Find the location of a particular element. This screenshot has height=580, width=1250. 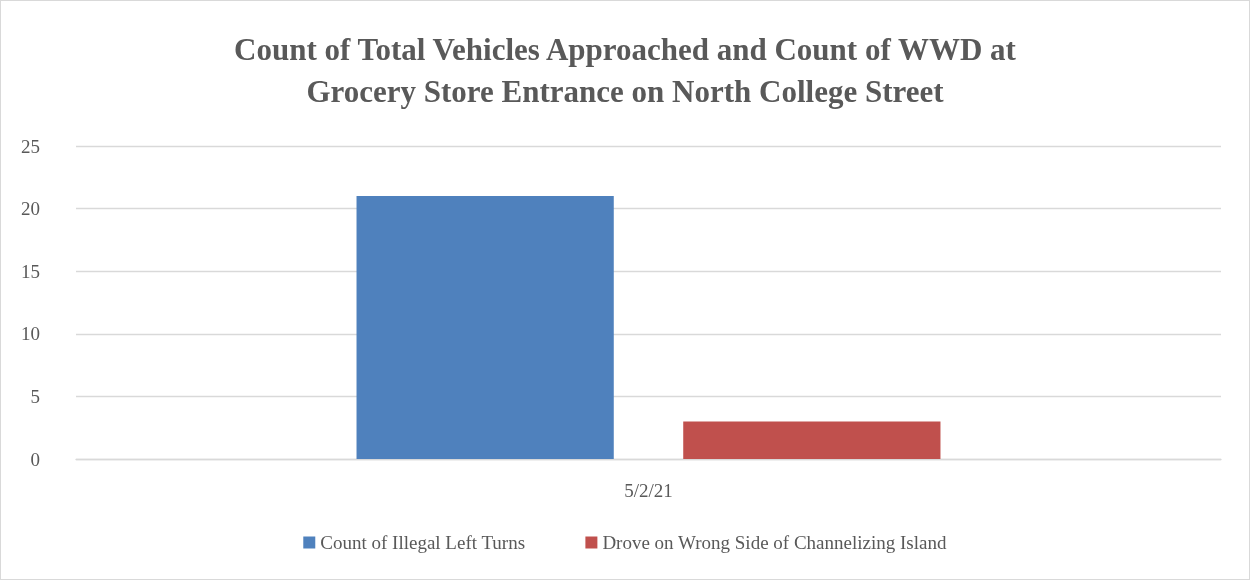

legend-label: Count of Illegal Left Turns is located at coordinates (423, 542).